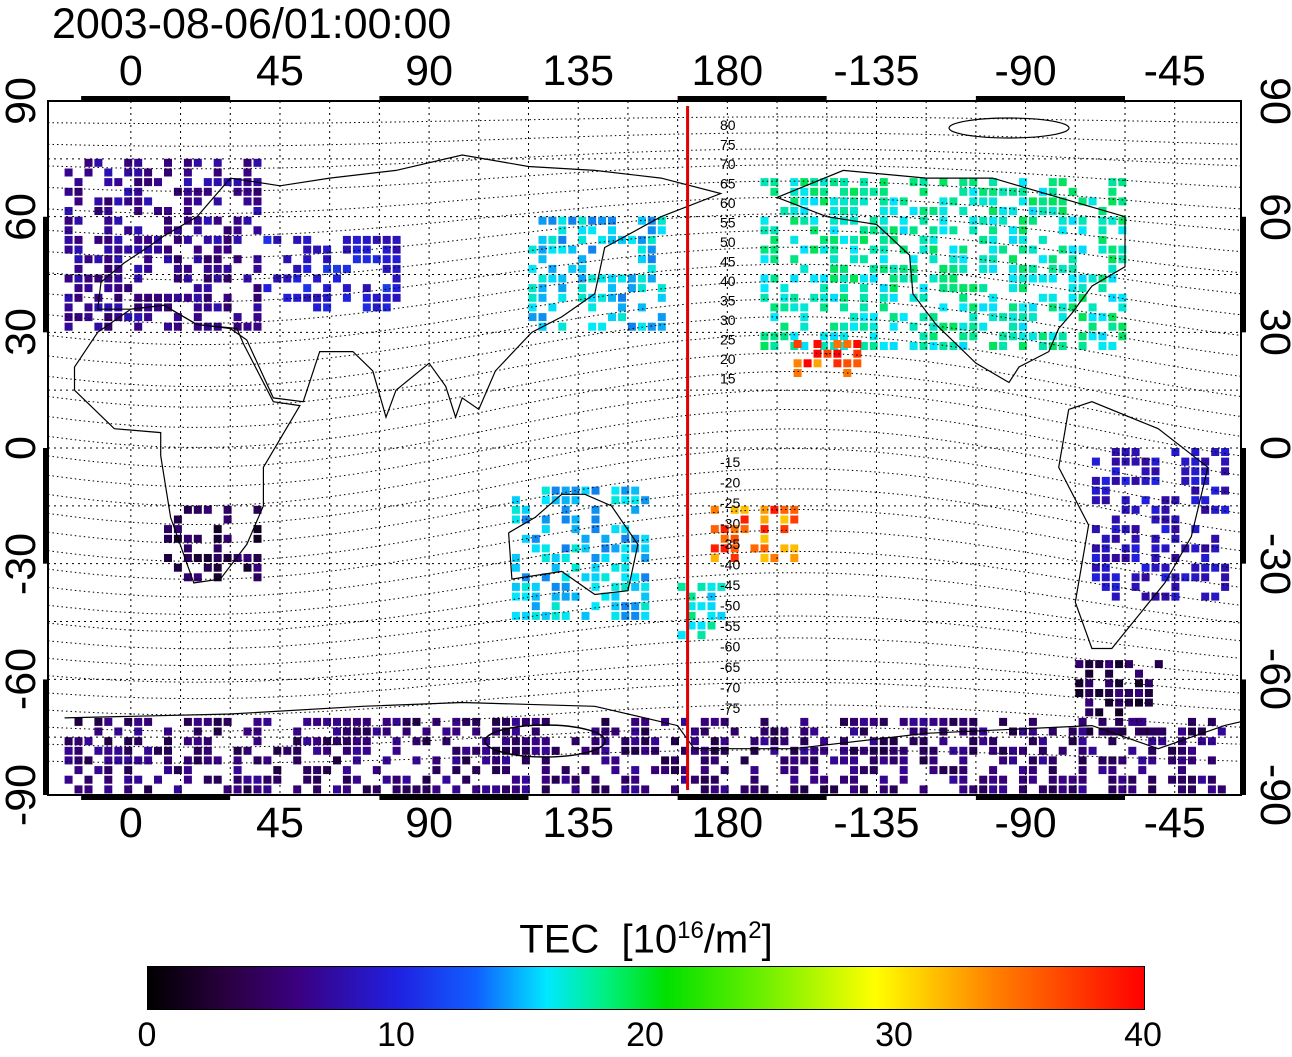 This screenshot has width=1292, height=1057. What do you see at coordinates (730, 606) in the screenshot?
I see `contour-label: -50` at bounding box center [730, 606].